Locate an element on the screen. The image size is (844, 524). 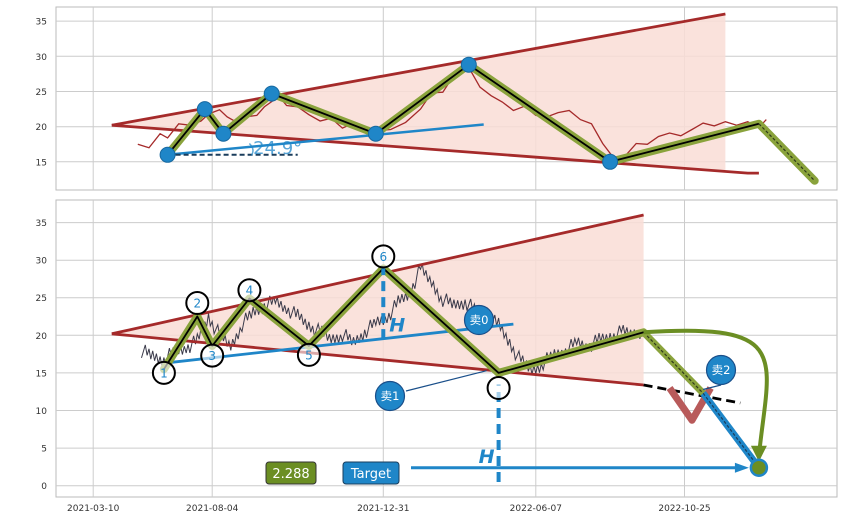
x-tick-label: 2022-06-07 is located at coordinates (536, 509).